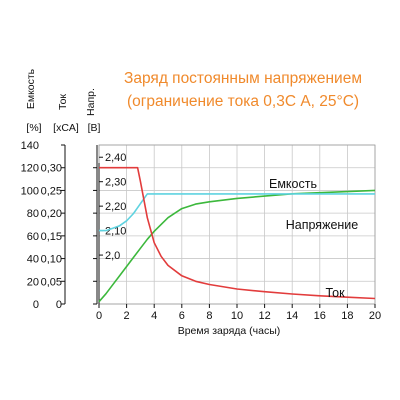 The height and width of the screenshot is (400, 400). What do you see at coordinates (237, 316) in the screenshot?
I see `x-tick-label: 10` at bounding box center [237, 316].